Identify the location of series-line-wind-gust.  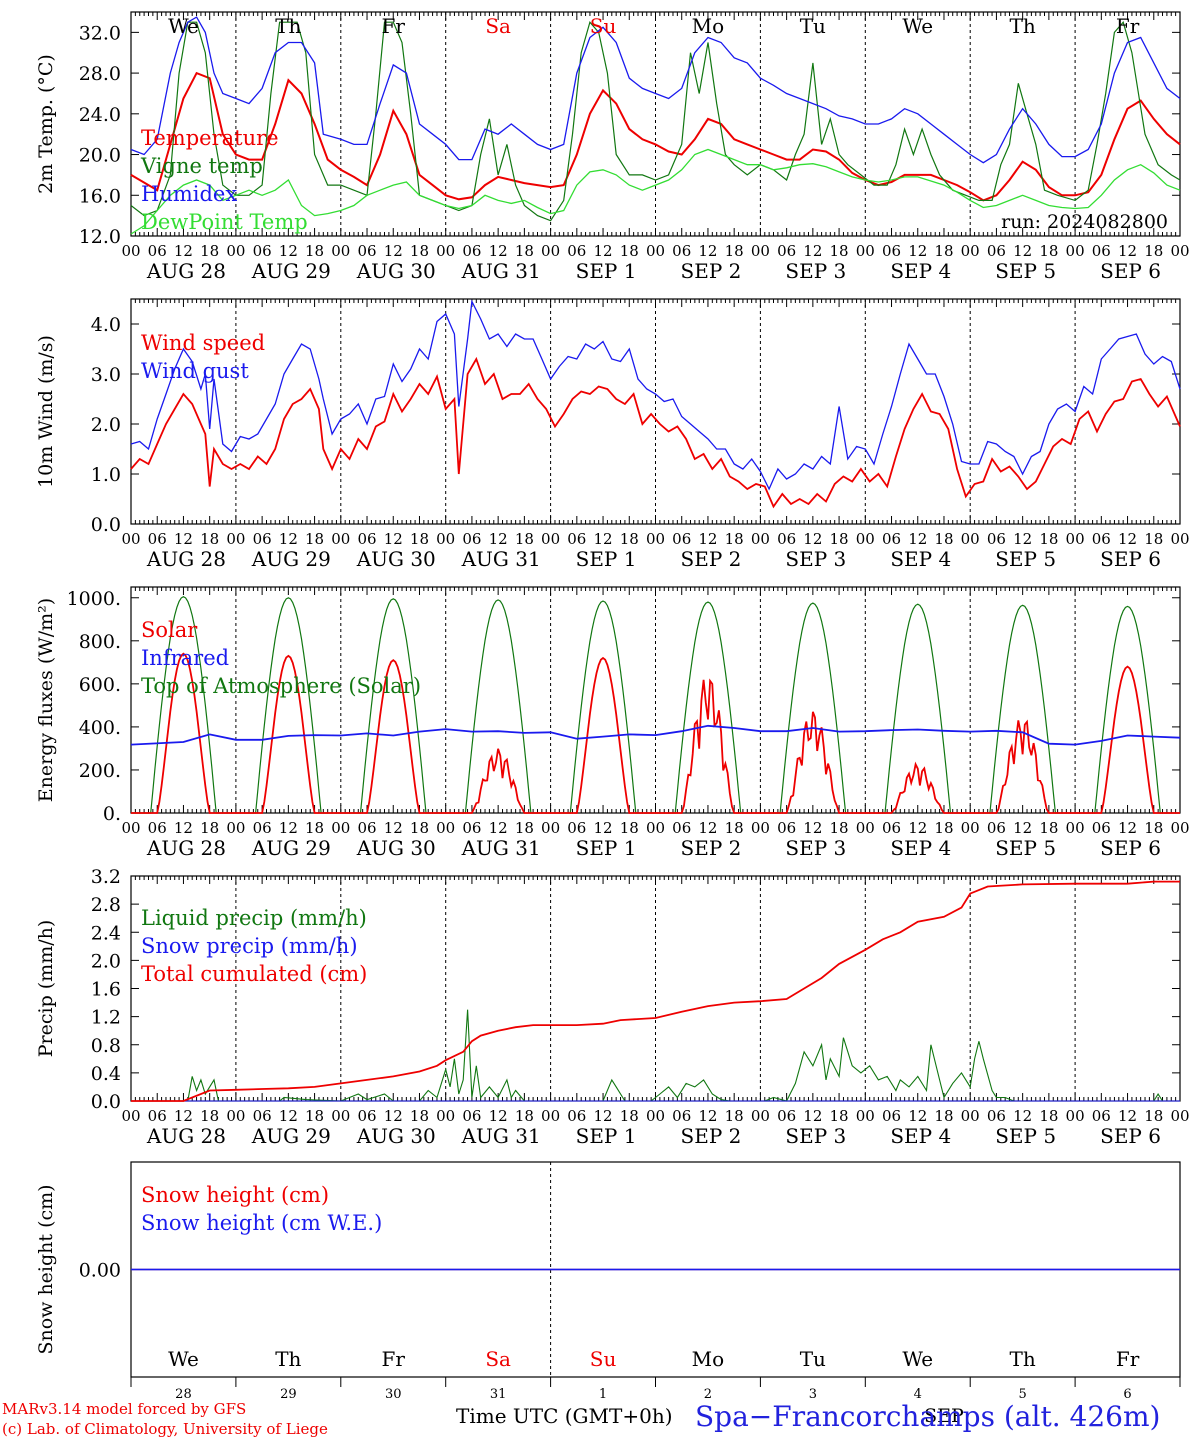
(655, 395).